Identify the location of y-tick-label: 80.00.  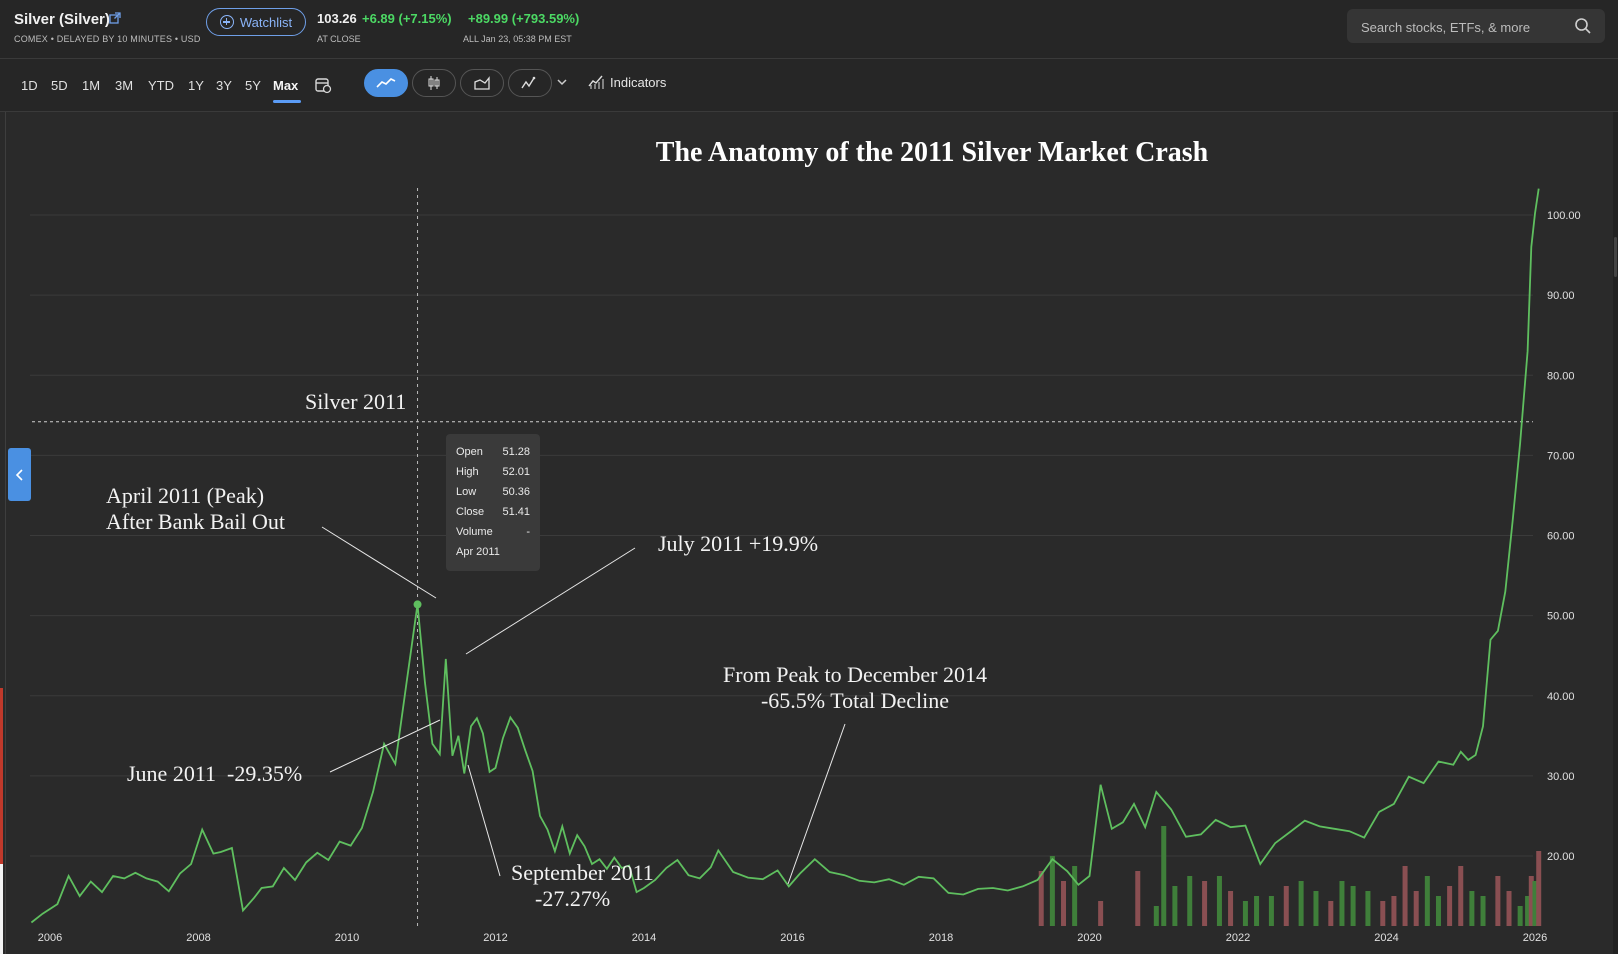
(1561, 376).